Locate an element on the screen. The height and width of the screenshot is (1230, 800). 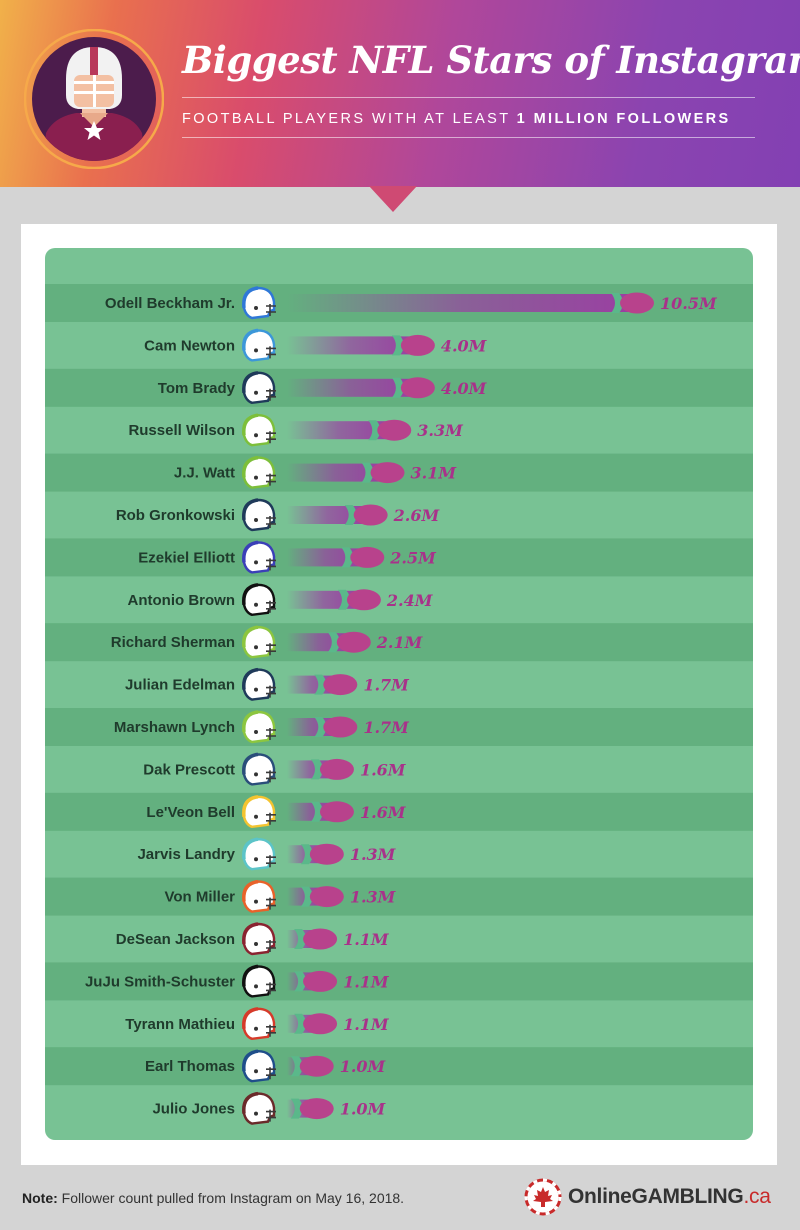
player-name: Tyrann Mathieu is located at coordinates (180, 1024).